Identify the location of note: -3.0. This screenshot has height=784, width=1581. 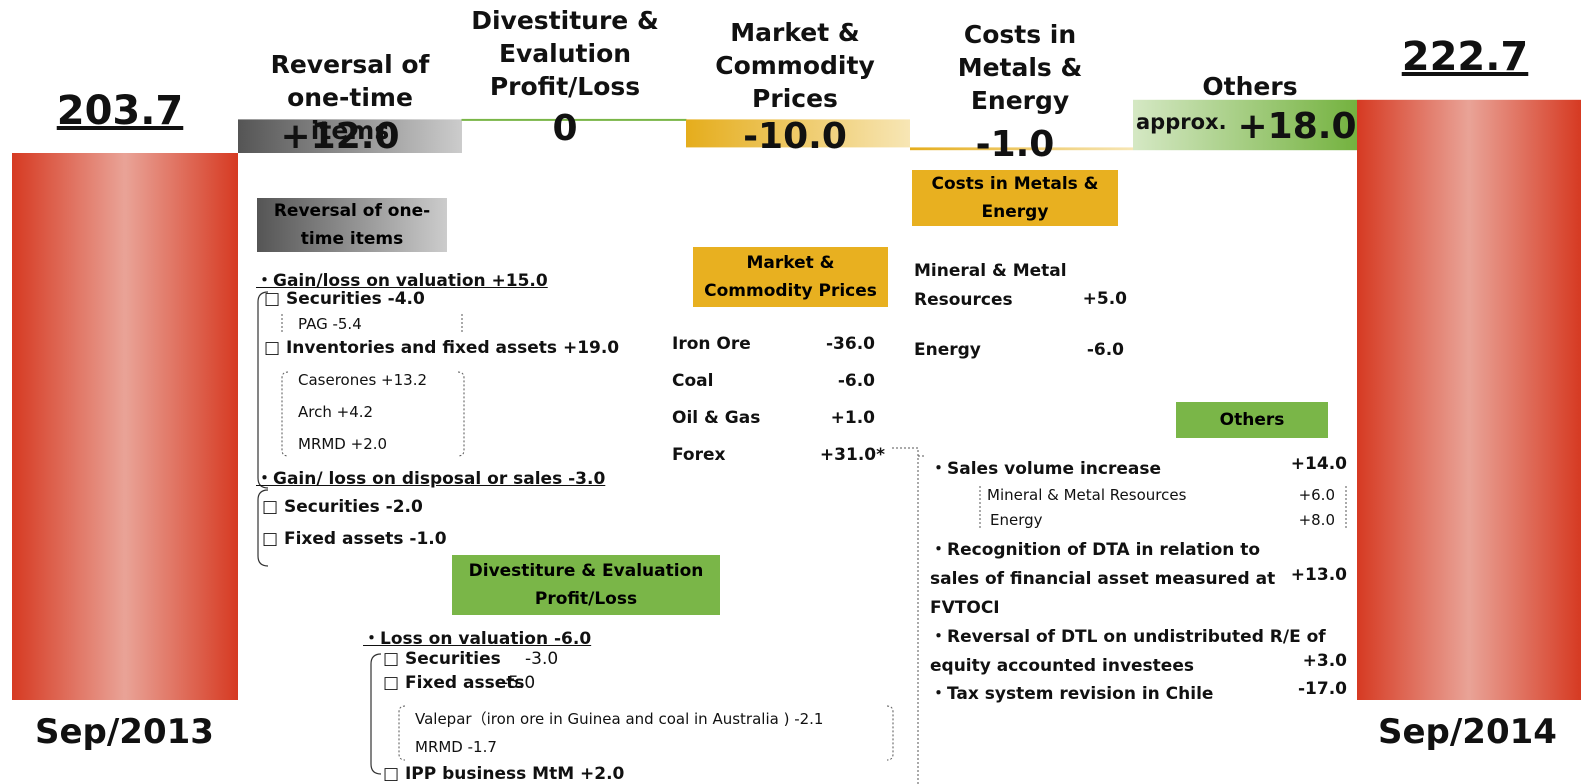
(542, 659).